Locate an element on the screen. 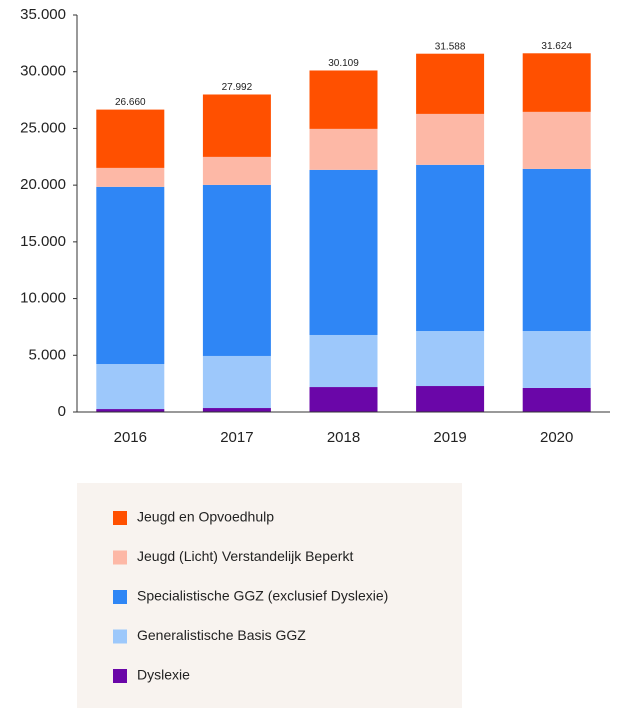  total-label: 31.624 is located at coordinates (556, 46).